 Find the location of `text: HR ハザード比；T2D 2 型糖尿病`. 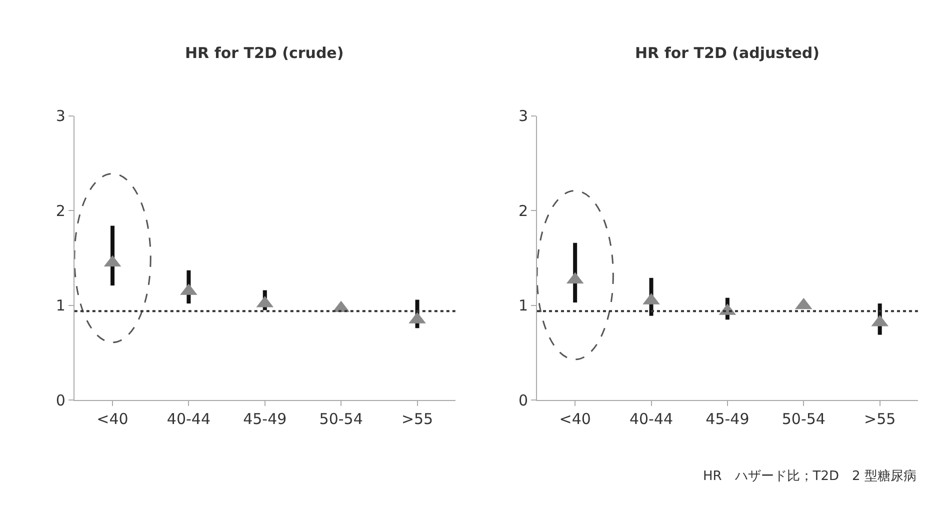

text: HR ハザード比；T2D 2 型糖尿病 is located at coordinates (809, 476).